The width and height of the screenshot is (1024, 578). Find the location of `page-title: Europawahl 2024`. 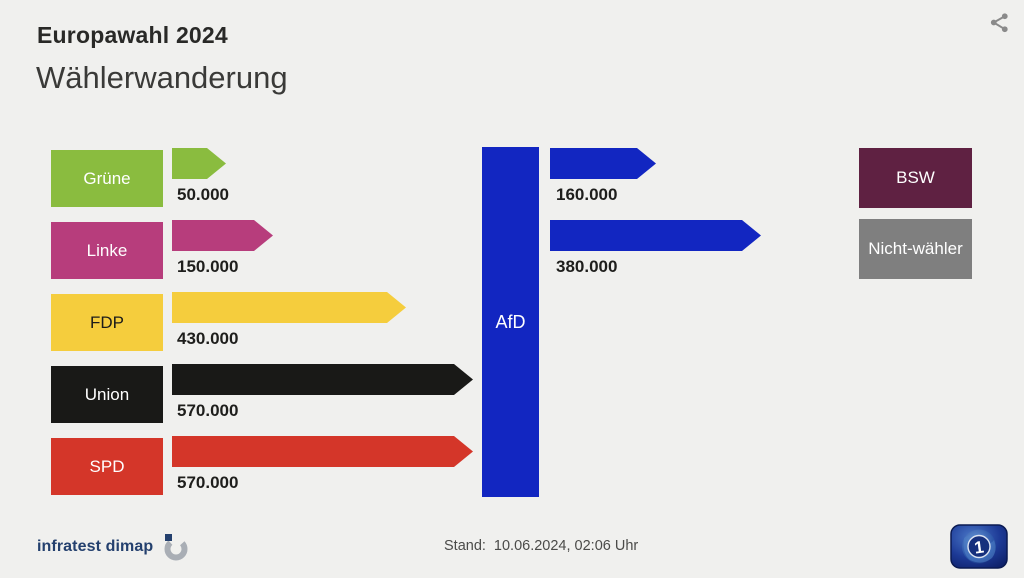

page-title: Europawahl 2024 is located at coordinates (132, 35).